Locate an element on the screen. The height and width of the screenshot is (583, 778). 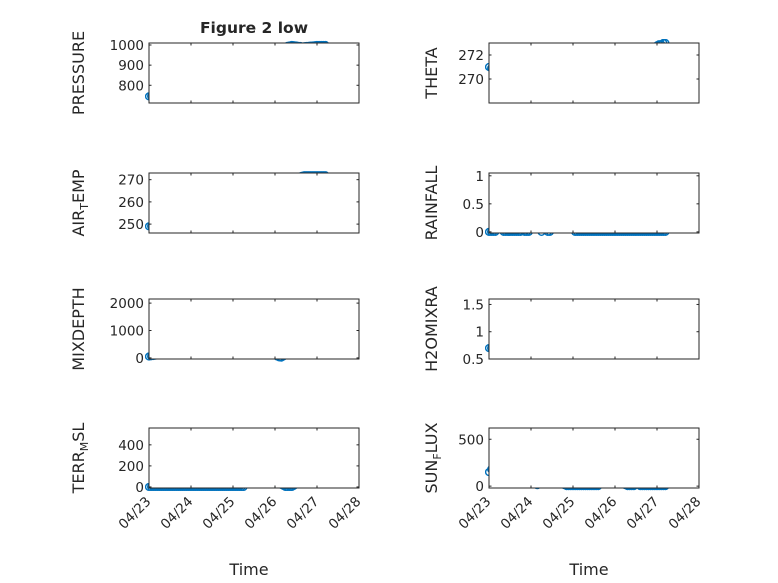
subplot-mixdepth: 0 1000 2000 MIXDEPTH is located at coordinates (214, 329).